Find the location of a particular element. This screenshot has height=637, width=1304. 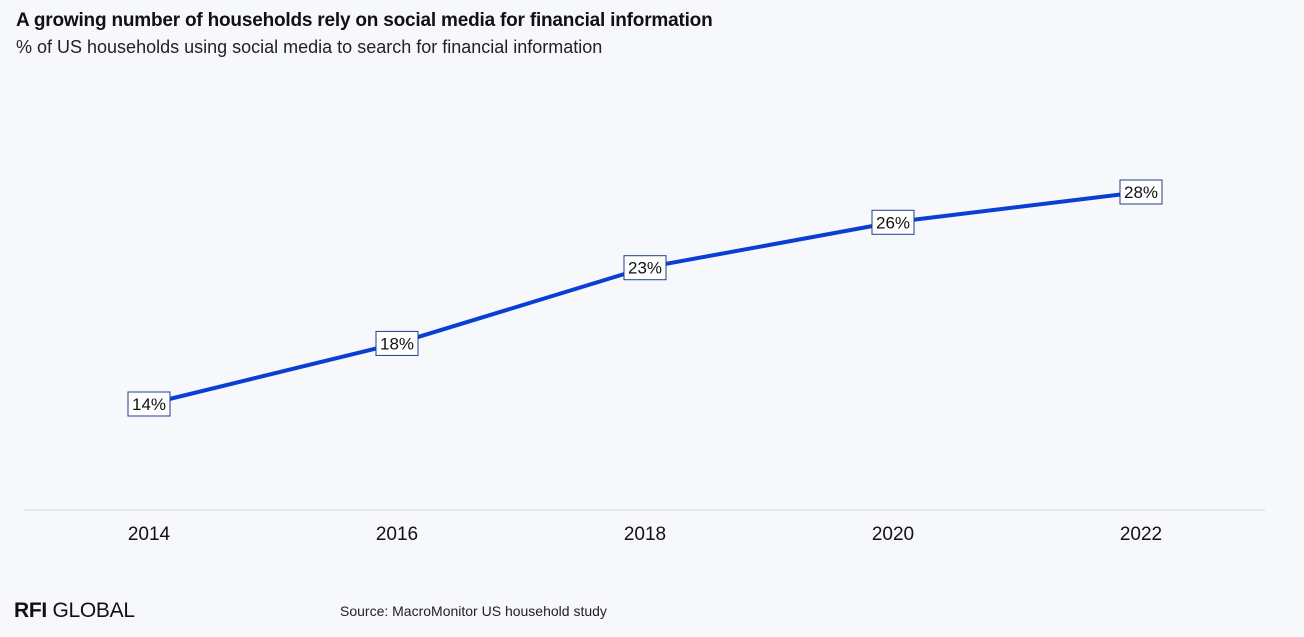

x-tick-label: 2016 is located at coordinates (397, 534).